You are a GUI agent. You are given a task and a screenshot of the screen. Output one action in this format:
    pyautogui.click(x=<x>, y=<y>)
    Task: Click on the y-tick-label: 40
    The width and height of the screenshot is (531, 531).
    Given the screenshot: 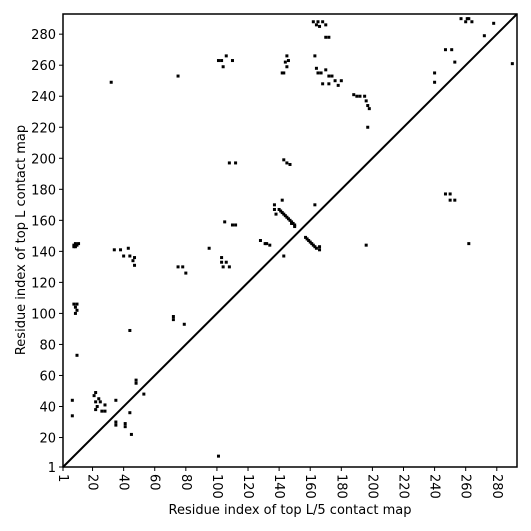 What is the action you would take?
    pyautogui.click(x=47, y=407)
    